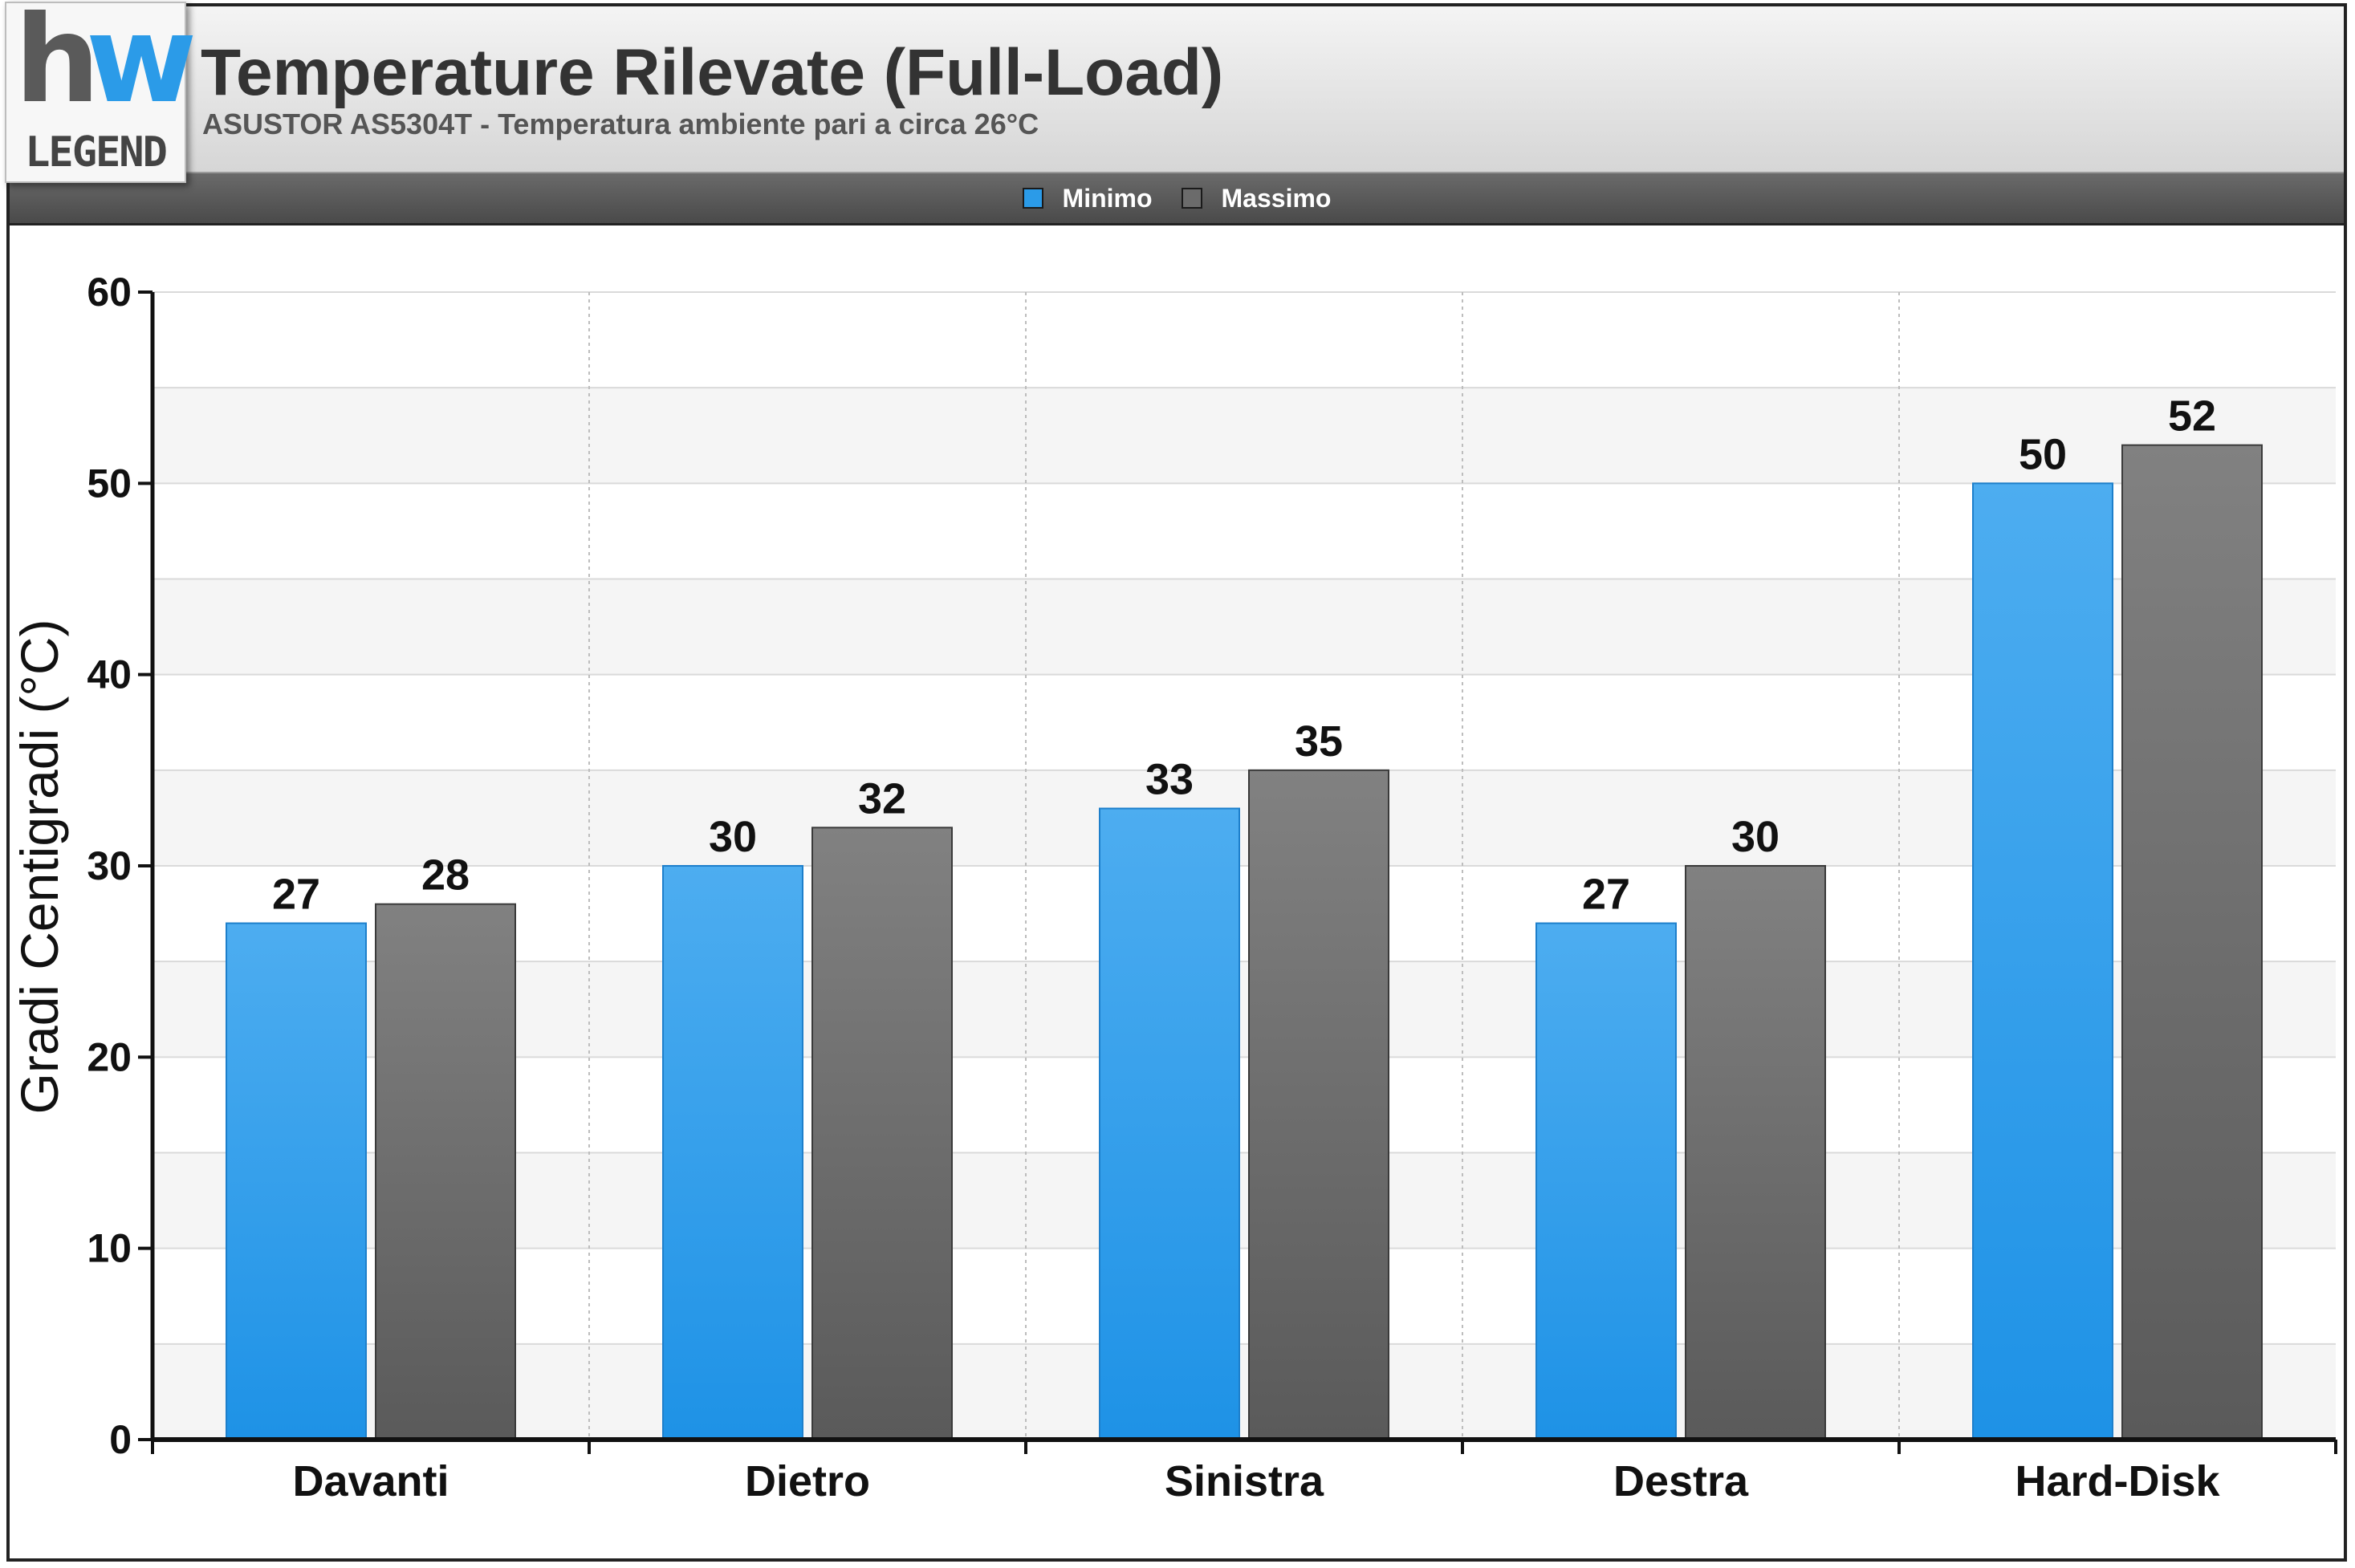  What do you see at coordinates (109, 1248) in the screenshot?
I see `y-tick-label: 10` at bounding box center [109, 1248].